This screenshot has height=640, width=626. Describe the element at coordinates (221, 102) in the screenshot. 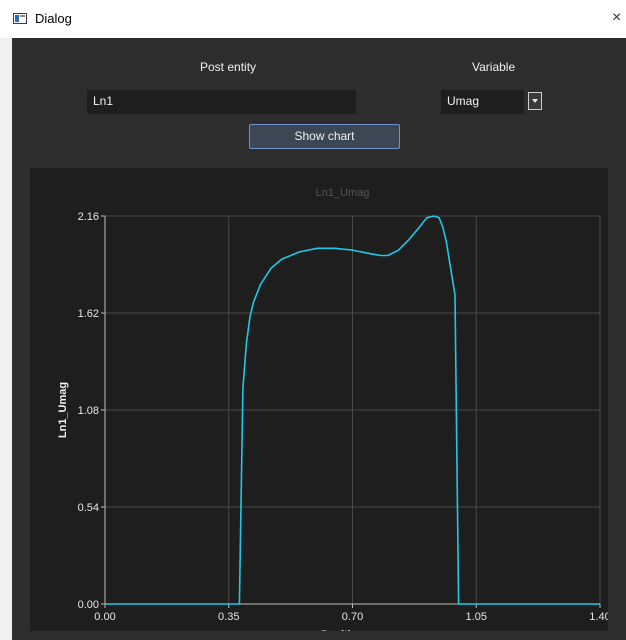

I see `post-entity-input: Ln1` at that location.